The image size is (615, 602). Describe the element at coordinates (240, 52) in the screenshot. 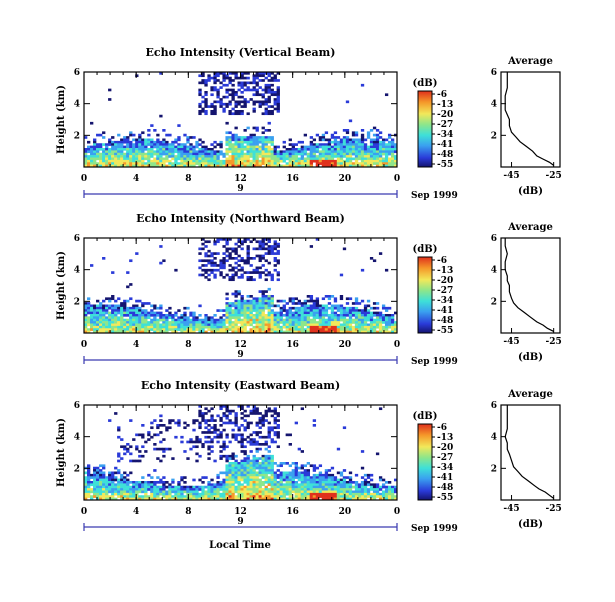

I see `heatmap-title: Echo Intensity (Vertical Beam)` at that location.